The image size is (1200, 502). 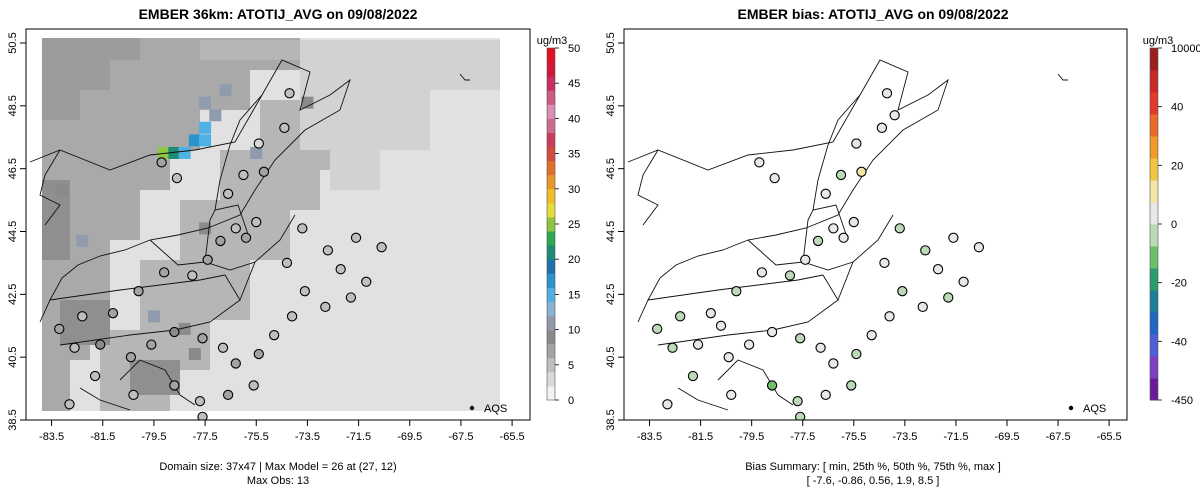 I want to click on colorbar-tick-label: 5, so click(x=571, y=366).